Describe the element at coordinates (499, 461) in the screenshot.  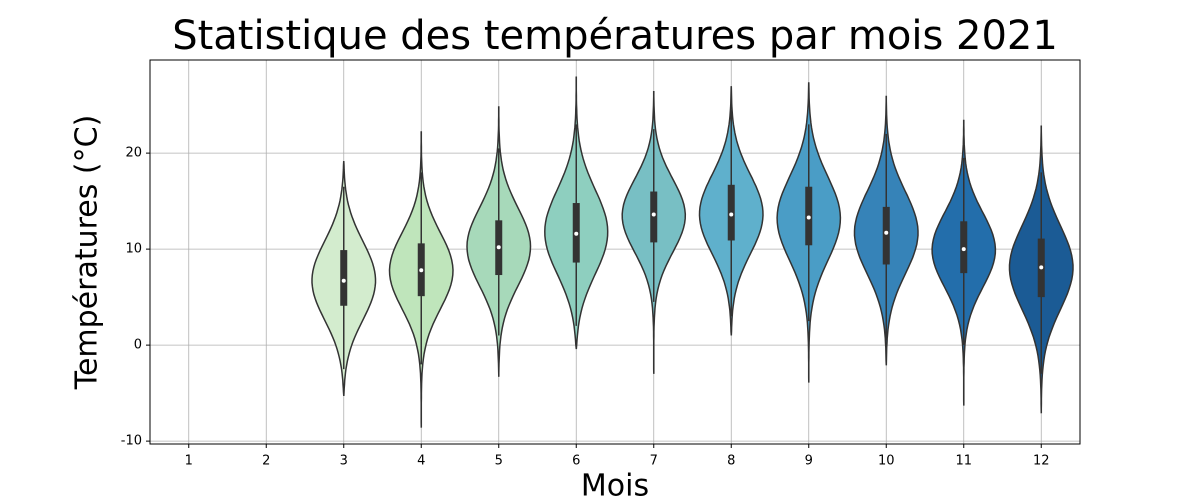
I see `x-tick-label: 5` at that location.